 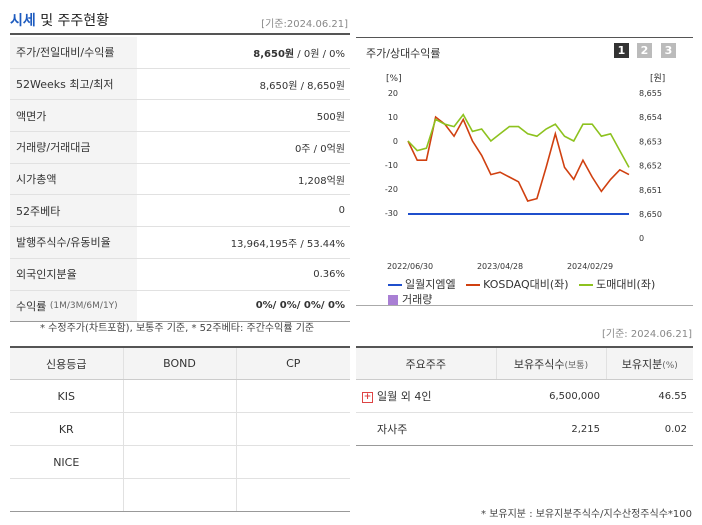 What do you see at coordinates (650, 117) in the screenshot?
I see `y-tick-label-right: 8,654` at bounding box center [650, 117].